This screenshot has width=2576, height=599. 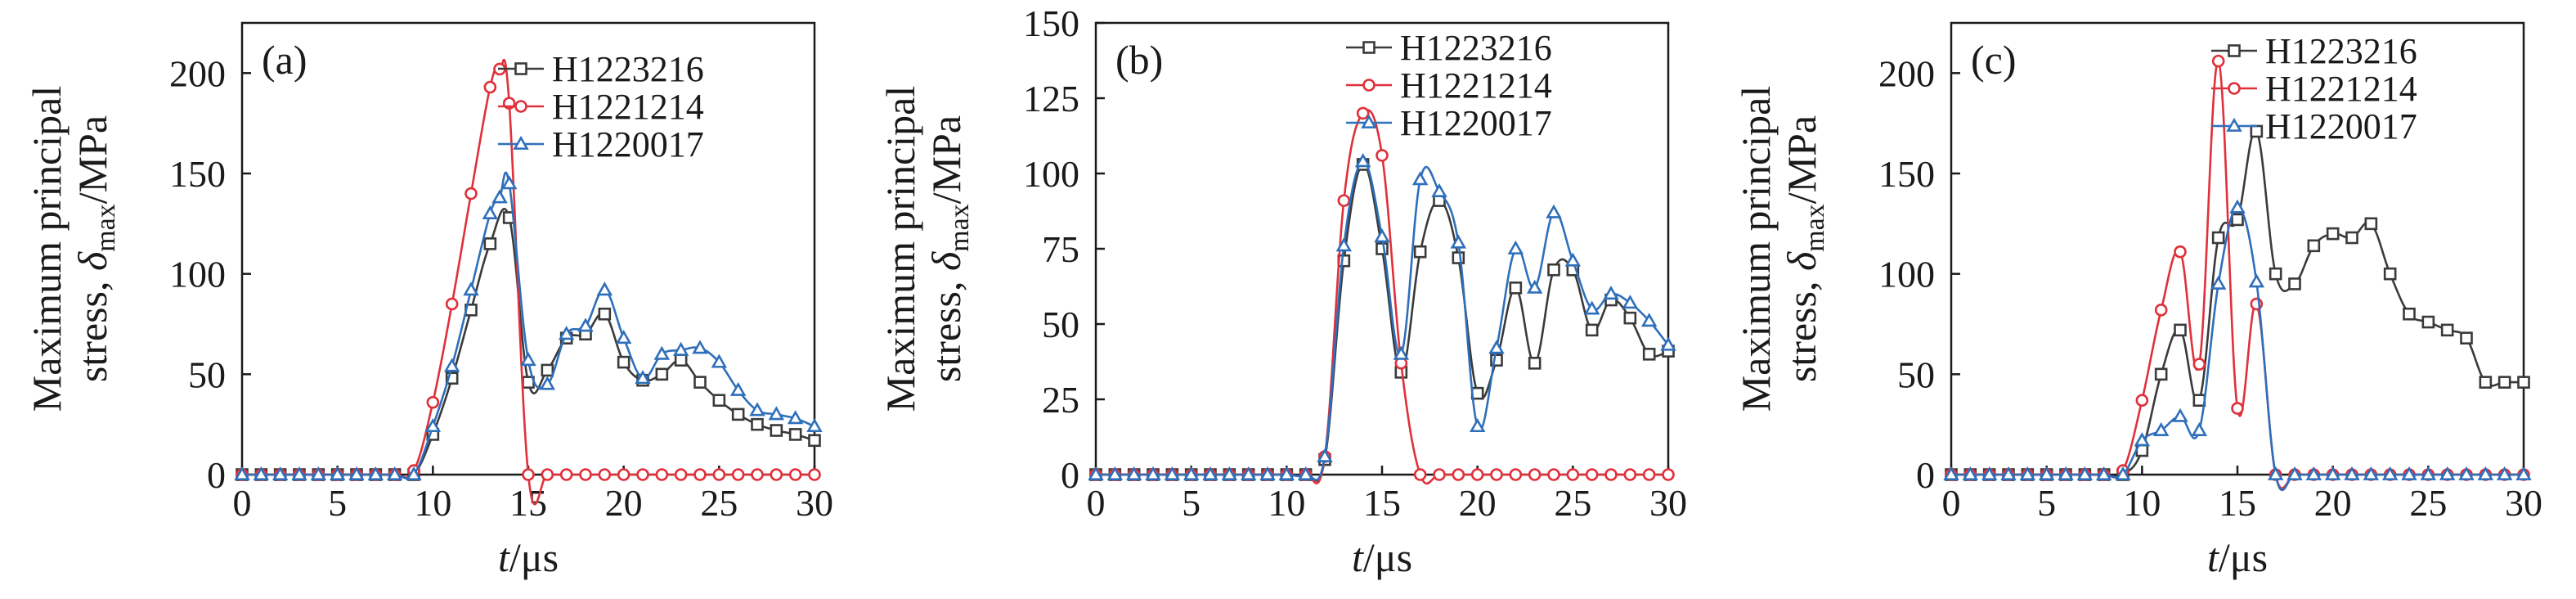 I want to click on x-axis-unit: /μs, so click(x=1388, y=557).